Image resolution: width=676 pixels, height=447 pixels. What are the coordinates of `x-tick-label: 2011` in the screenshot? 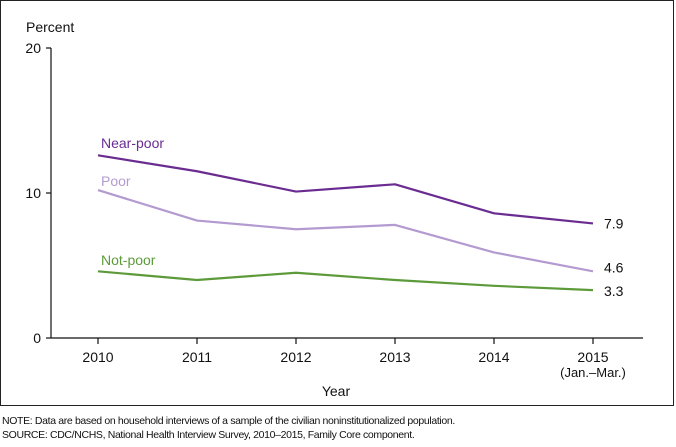 It's located at (197, 357).